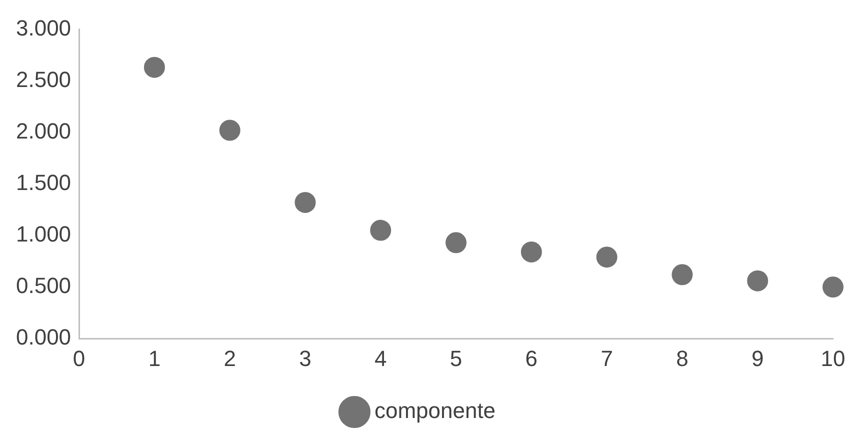 This screenshot has height=441, width=865. I want to click on y-tick-label: 2.500, so click(44, 79).